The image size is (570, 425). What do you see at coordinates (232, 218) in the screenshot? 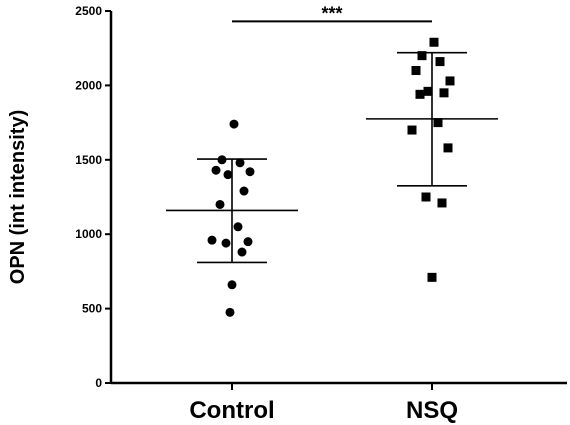
I see `series-control` at bounding box center [232, 218].